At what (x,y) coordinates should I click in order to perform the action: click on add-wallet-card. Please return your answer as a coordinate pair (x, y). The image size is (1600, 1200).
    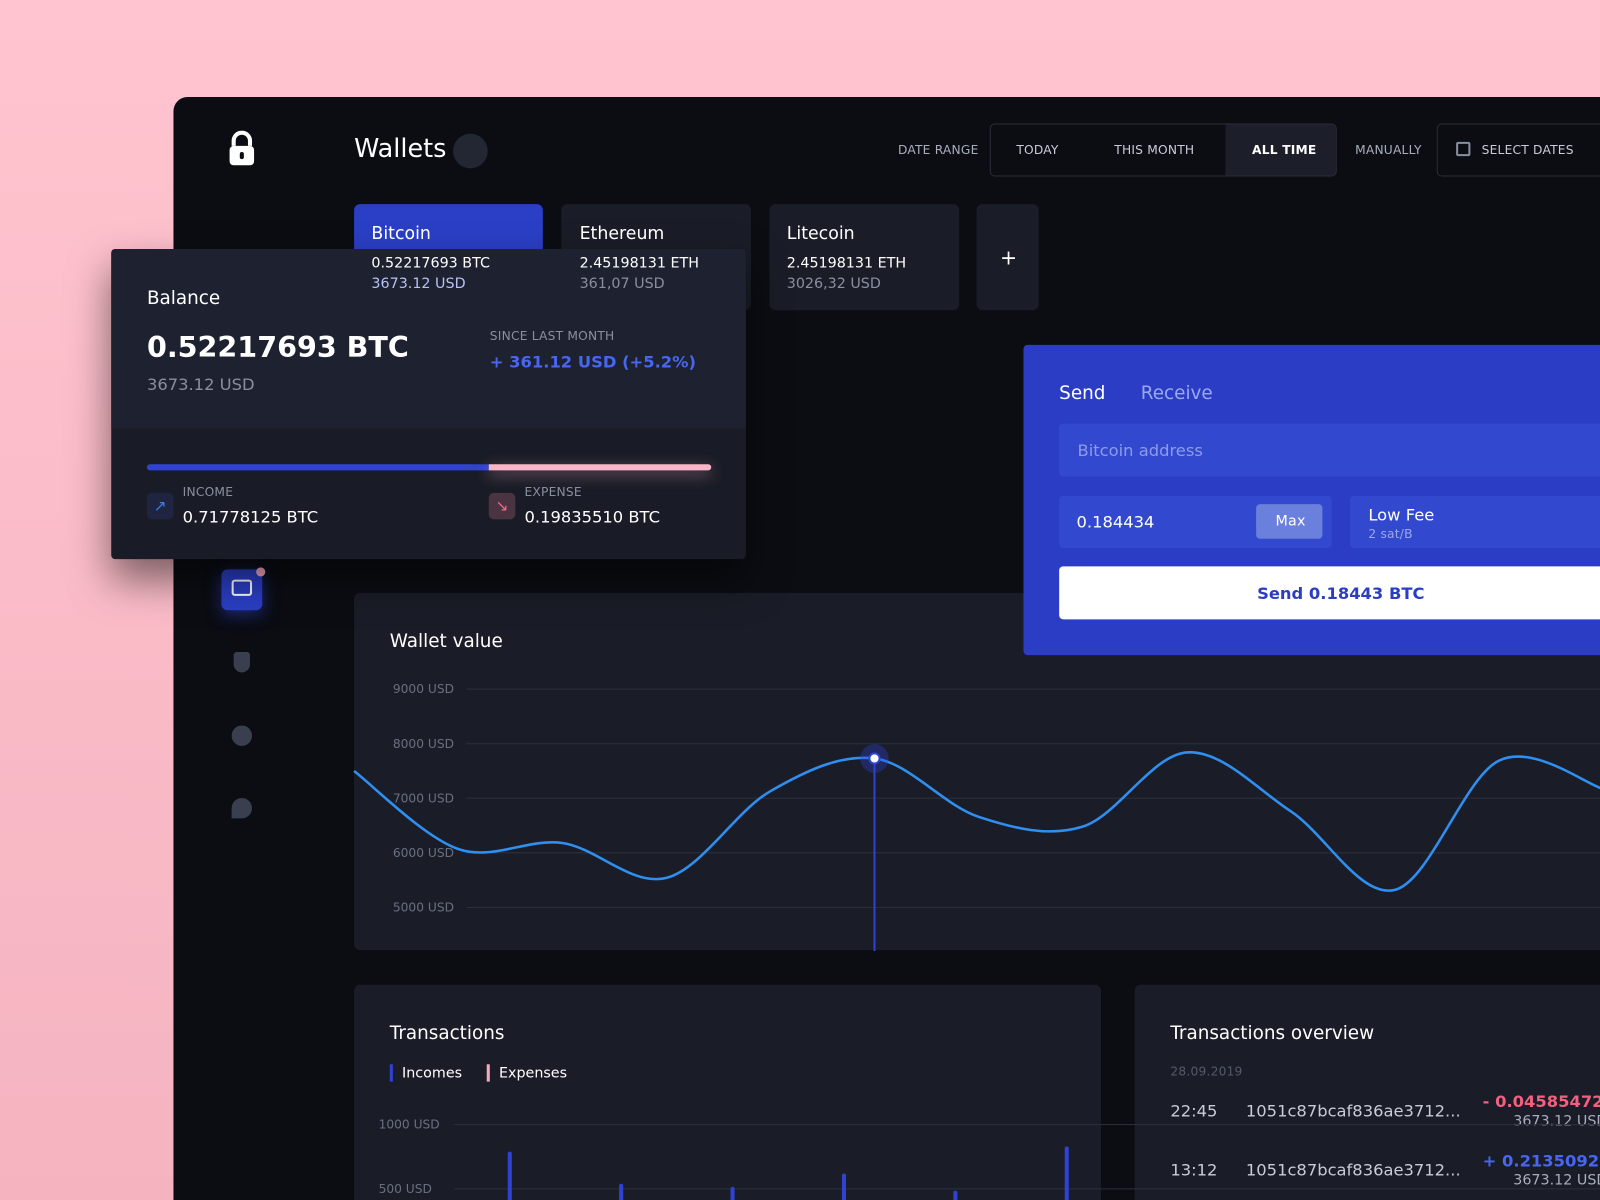
    Looking at the image, I should click on (1007, 257).